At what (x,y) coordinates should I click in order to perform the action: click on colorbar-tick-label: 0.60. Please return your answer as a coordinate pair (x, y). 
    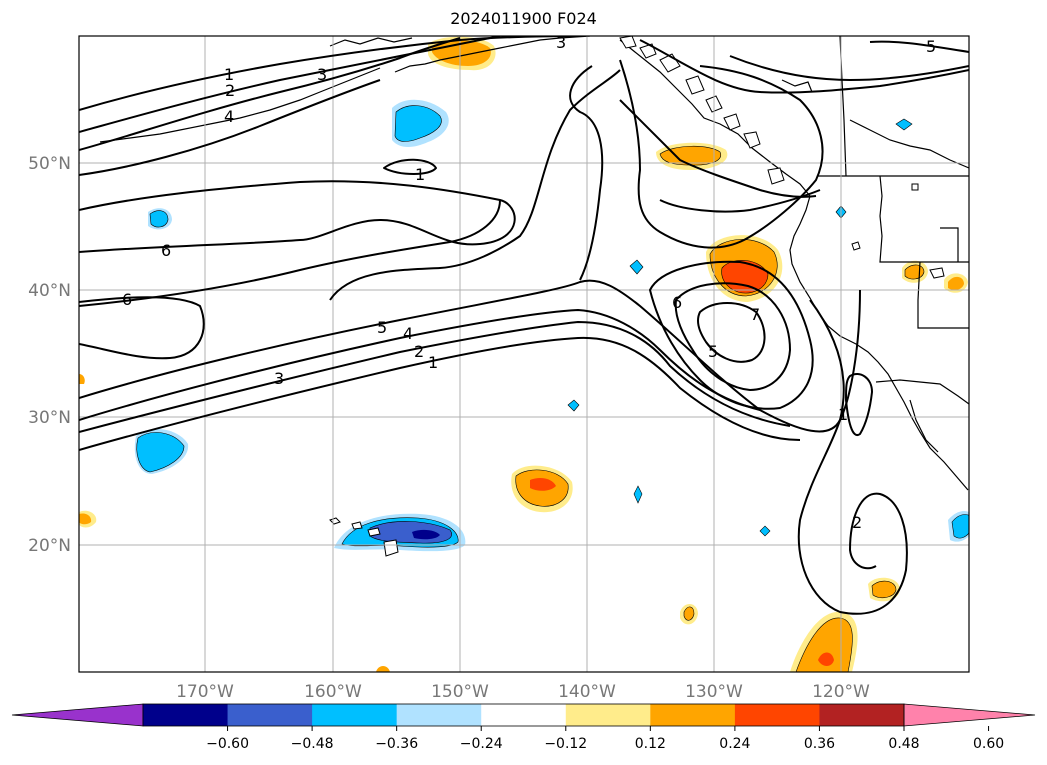
    Looking at the image, I should click on (988, 744).